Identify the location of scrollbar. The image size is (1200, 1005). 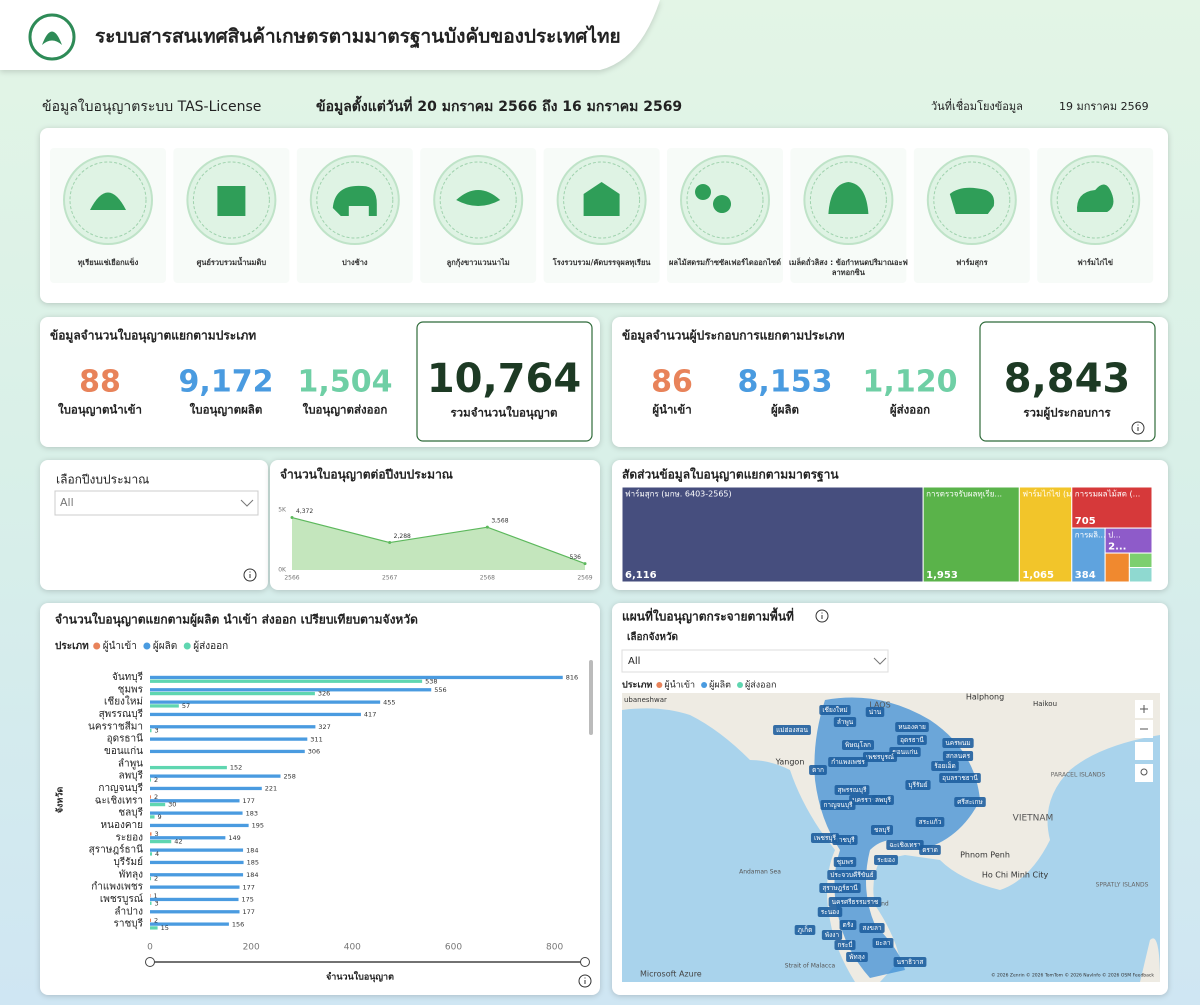
(591, 697).